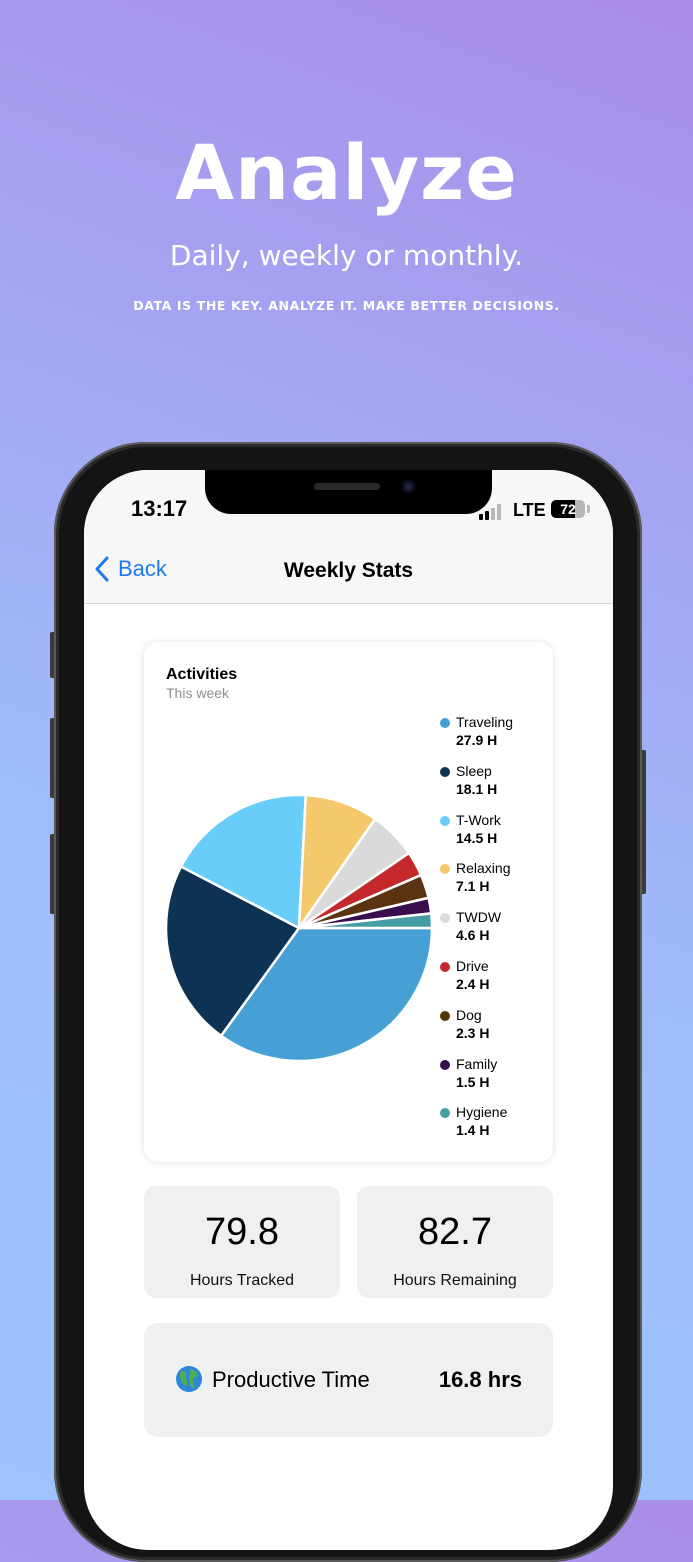 Image resolution: width=693 pixels, height=1562 pixels. Describe the element at coordinates (495, 1027) in the screenshot. I see `legend-item: Dog 2.3 H` at that location.